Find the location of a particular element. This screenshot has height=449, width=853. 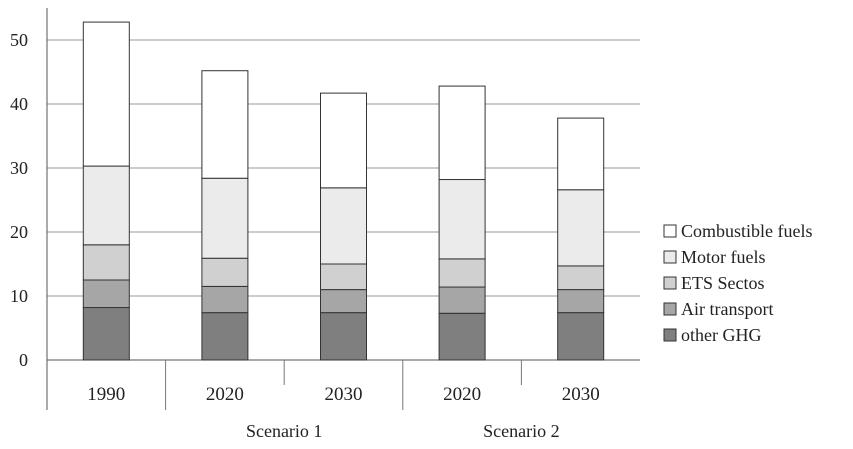

legend-label: other GHG is located at coordinates (721, 335).